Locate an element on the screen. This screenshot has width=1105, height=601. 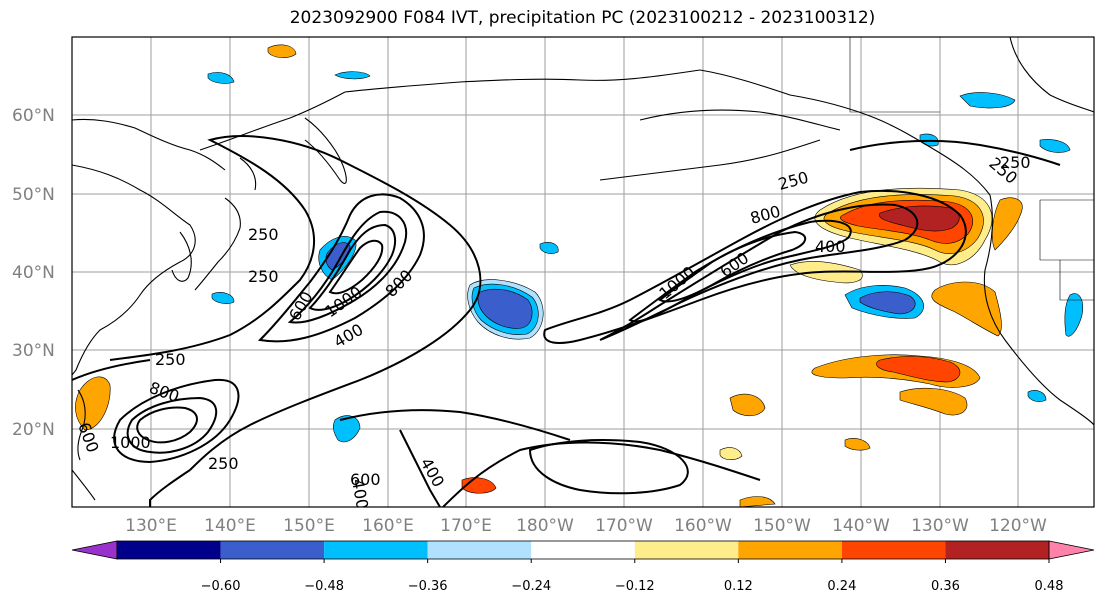
lat-label: 60°N is located at coordinates (33, 116).